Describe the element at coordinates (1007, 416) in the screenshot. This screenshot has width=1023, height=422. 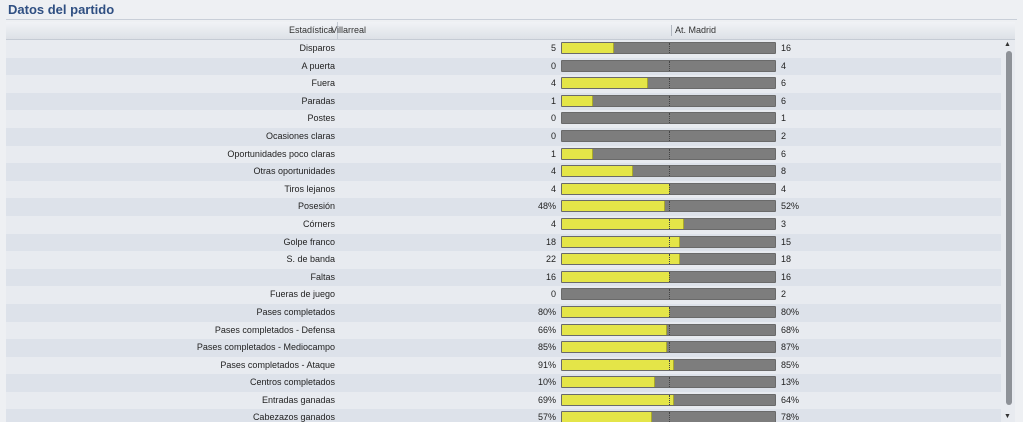
I see `scroll-down-icon: ▼` at that location.